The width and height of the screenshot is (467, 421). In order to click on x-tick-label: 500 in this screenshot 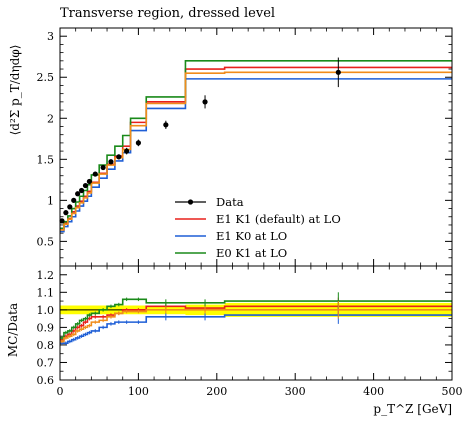, I will do `click(452, 391)`.